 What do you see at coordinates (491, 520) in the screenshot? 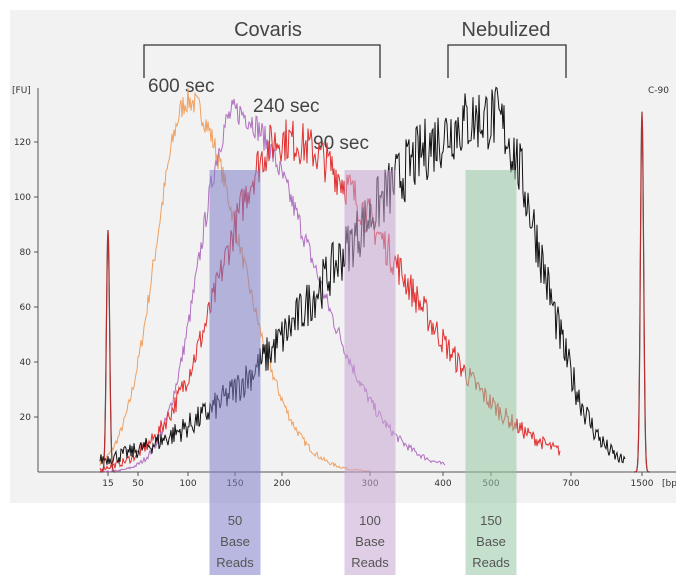
I see `read-box-number: 150` at bounding box center [491, 520].